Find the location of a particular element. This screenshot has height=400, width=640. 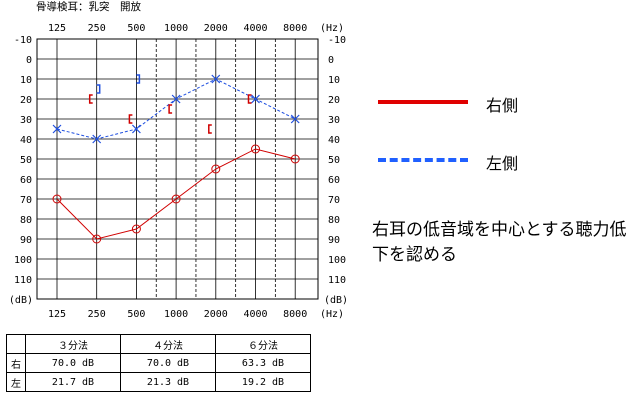

table-cell: 21.7 dB is located at coordinates (73, 382).